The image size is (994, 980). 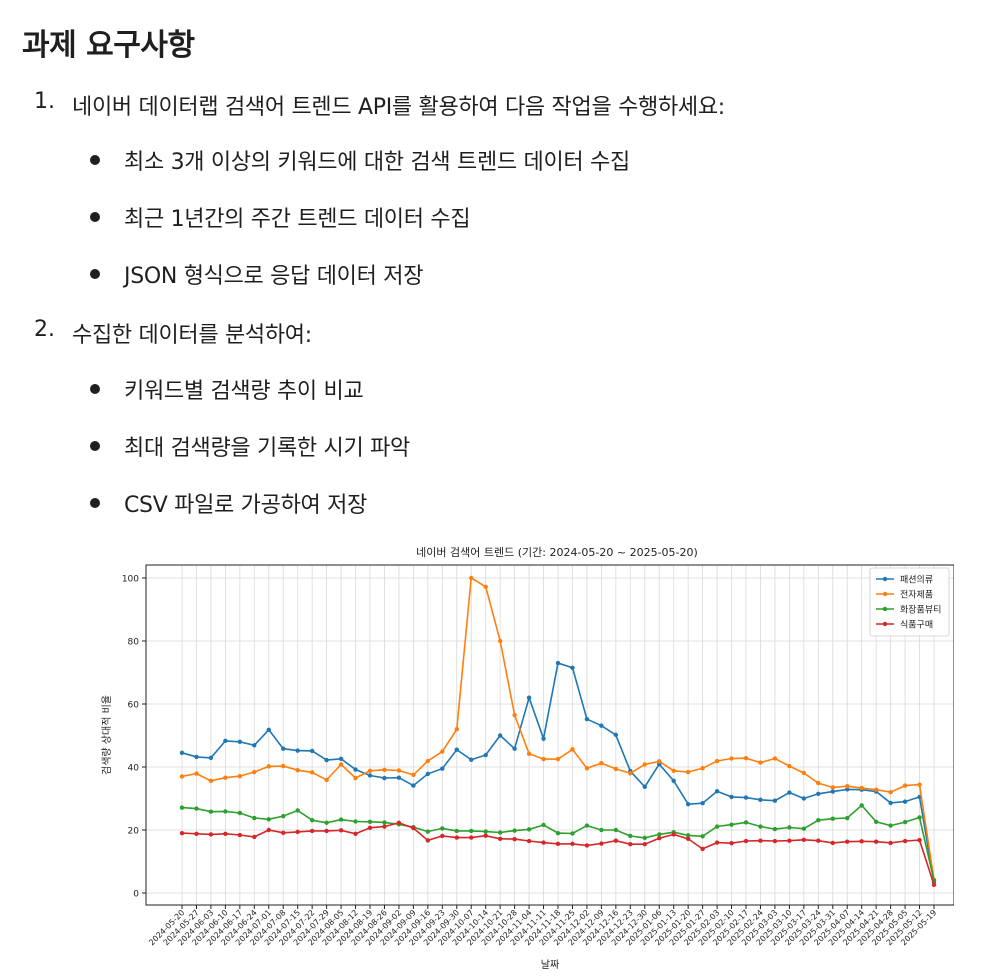 I want to click on task-number: 2., so click(x=44, y=329).